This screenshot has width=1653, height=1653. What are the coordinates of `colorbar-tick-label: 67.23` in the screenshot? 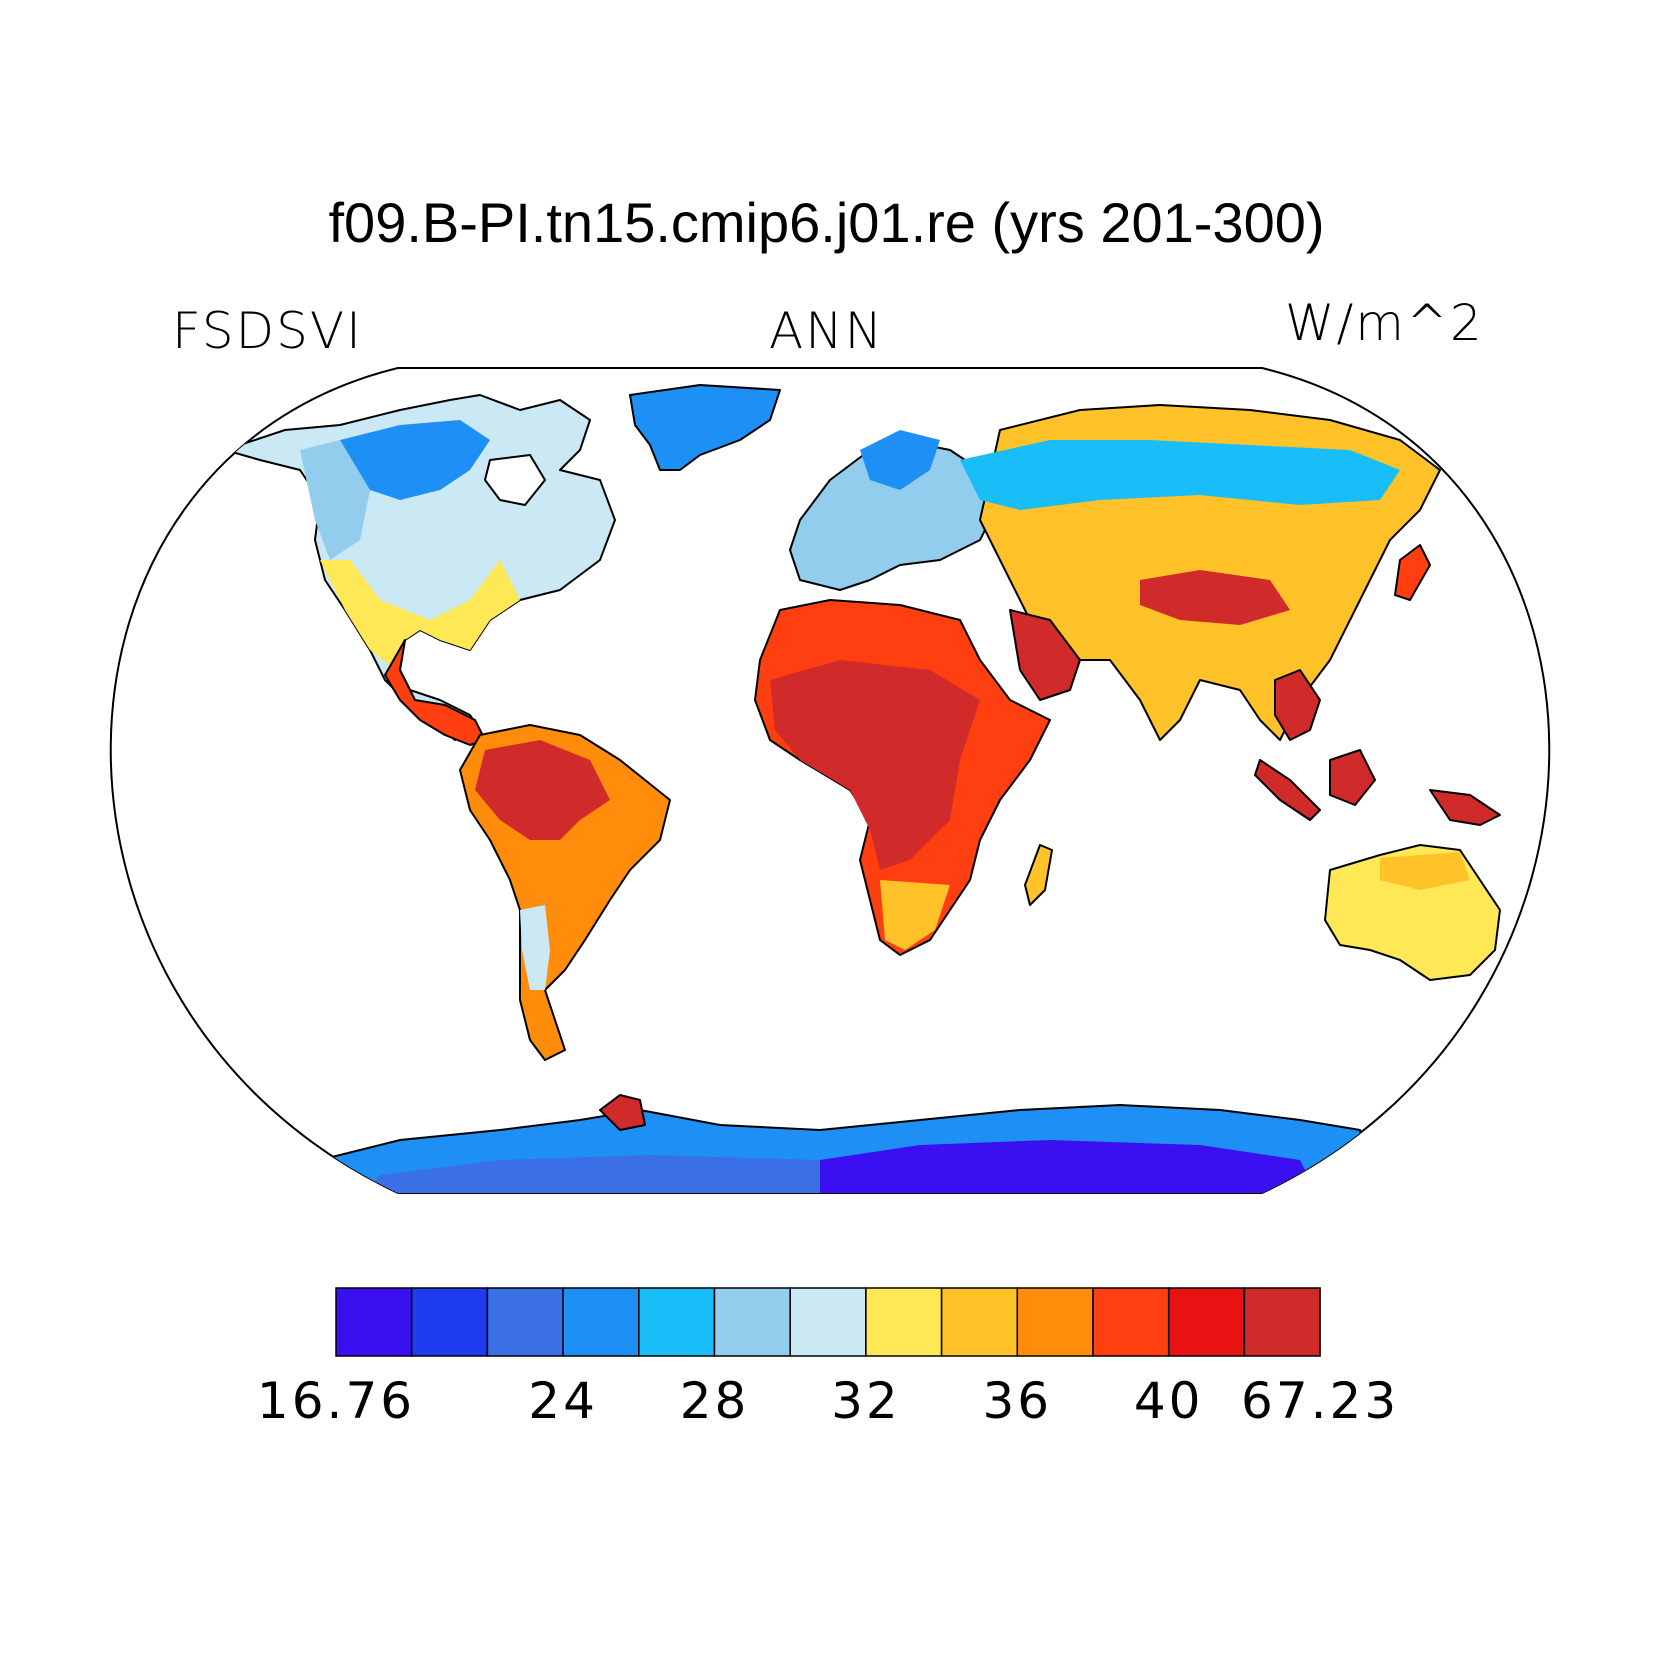 It's located at (1320, 1401).